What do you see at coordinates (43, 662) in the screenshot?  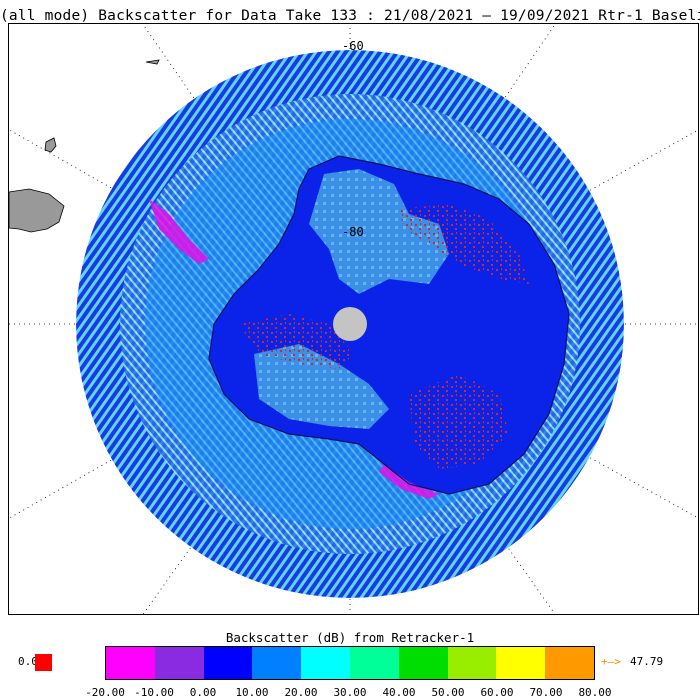 I see `zero-swatch` at bounding box center [43, 662].